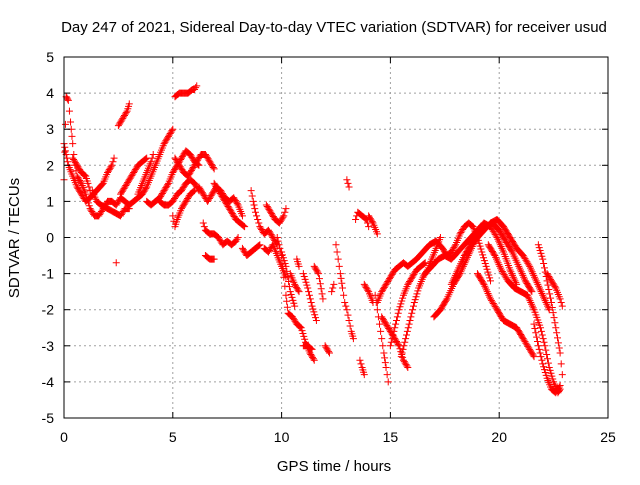 This screenshot has width=640, height=485. What do you see at coordinates (282, 437) in the screenshot?
I see `x-tick-label: 10` at bounding box center [282, 437].